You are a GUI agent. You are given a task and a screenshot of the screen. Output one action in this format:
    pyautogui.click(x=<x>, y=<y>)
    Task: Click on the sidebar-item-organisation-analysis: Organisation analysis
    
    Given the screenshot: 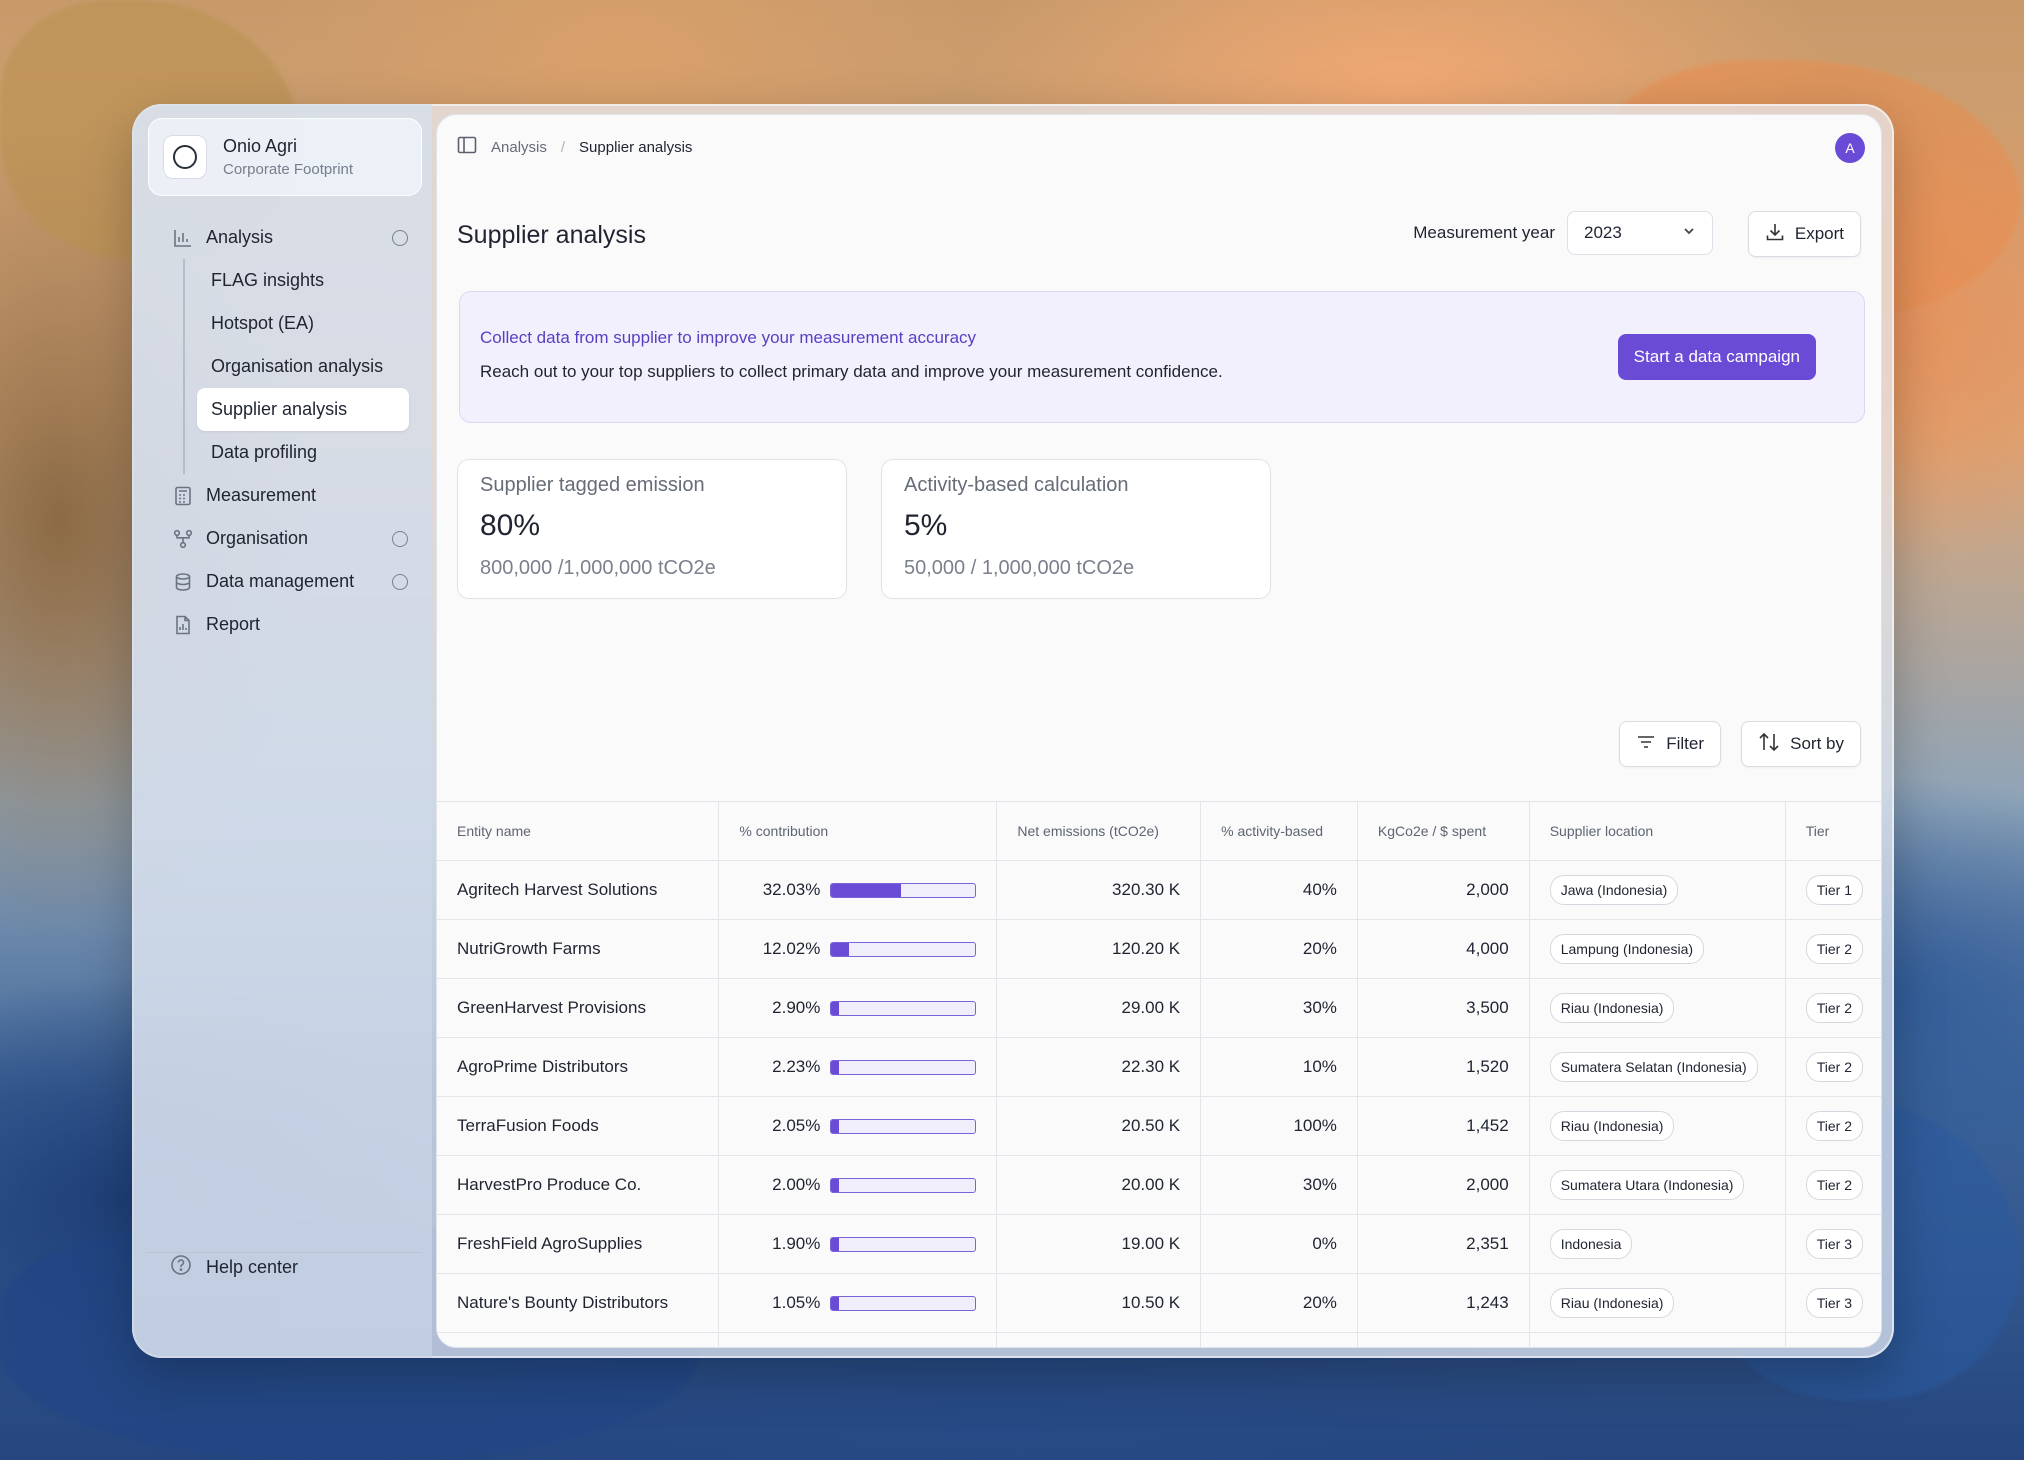 What is the action you would take?
    pyautogui.click(x=302, y=366)
    